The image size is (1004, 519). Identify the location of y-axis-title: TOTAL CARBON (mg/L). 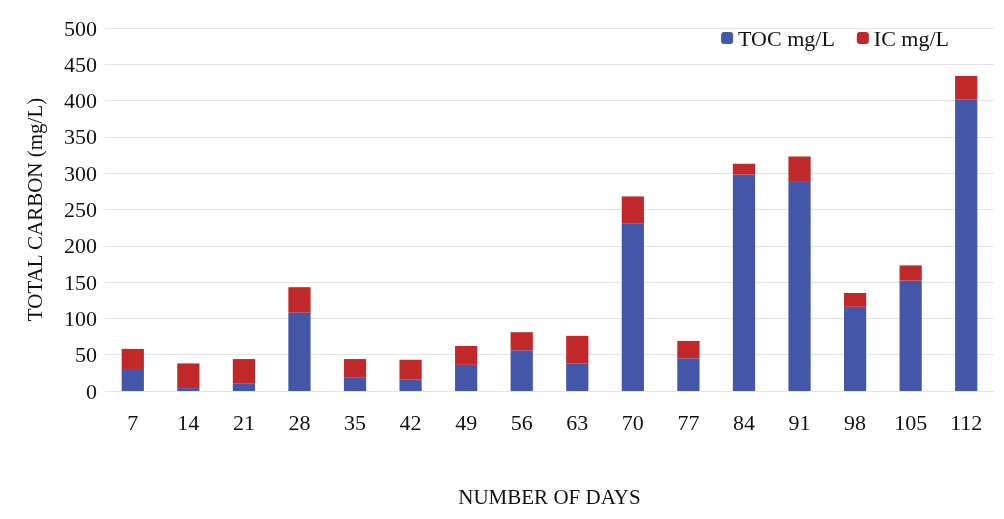
(34, 209).